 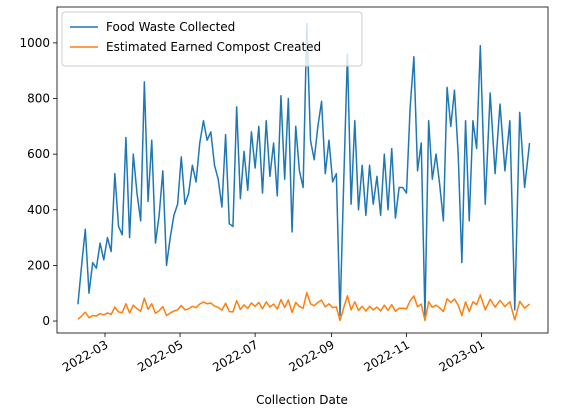 I want to click on y-tick-label: 0, so click(x=46, y=321).